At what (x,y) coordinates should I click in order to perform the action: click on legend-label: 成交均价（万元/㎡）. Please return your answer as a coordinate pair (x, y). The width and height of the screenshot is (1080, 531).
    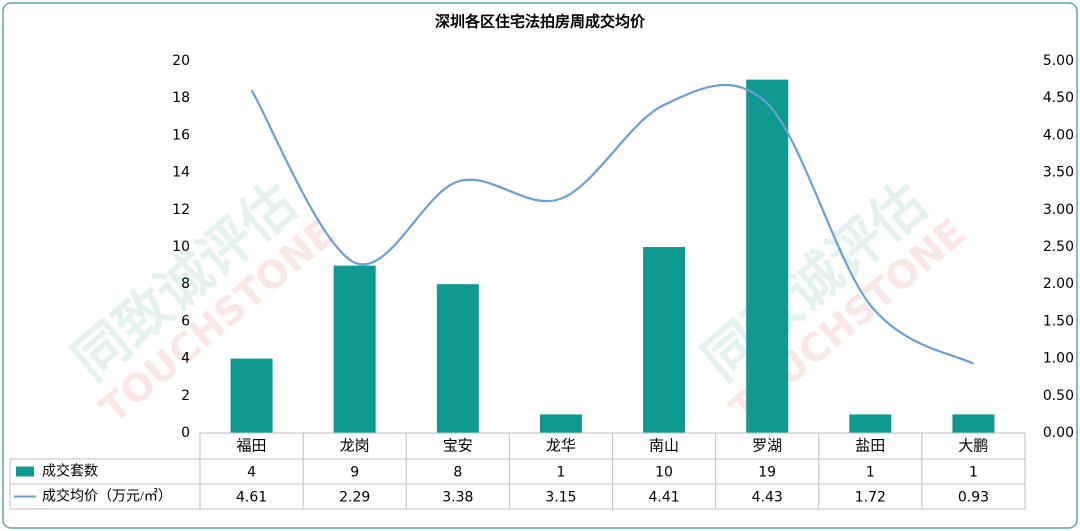
    Looking at the image, I should click on (107, 496).